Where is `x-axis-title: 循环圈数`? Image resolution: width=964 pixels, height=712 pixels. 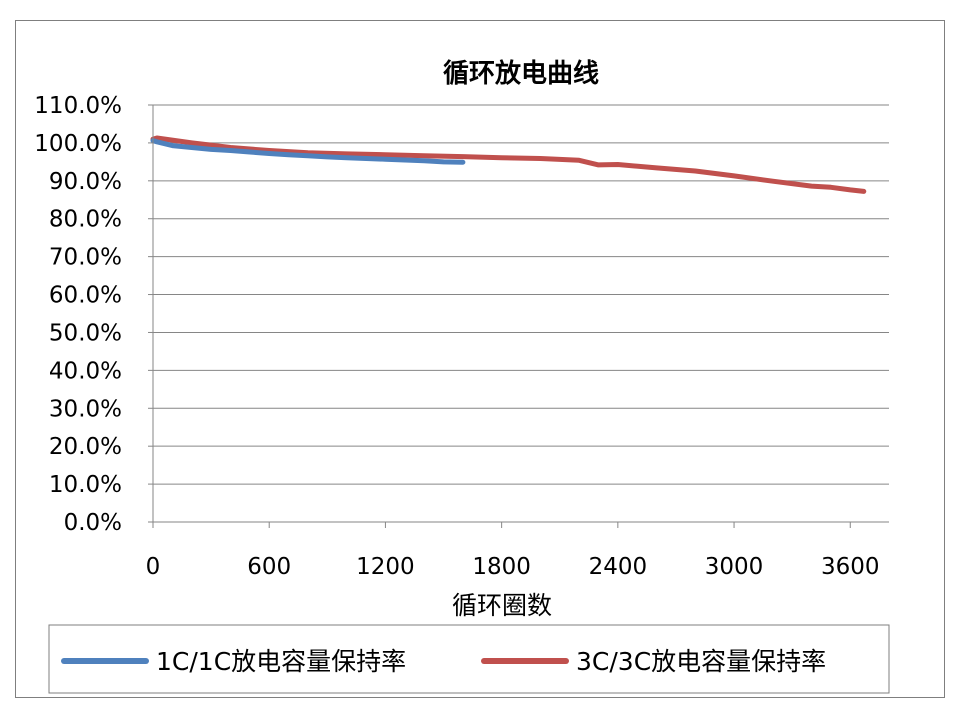
x-axis-title: 循环圈数 is located at coordinates (502, 605).